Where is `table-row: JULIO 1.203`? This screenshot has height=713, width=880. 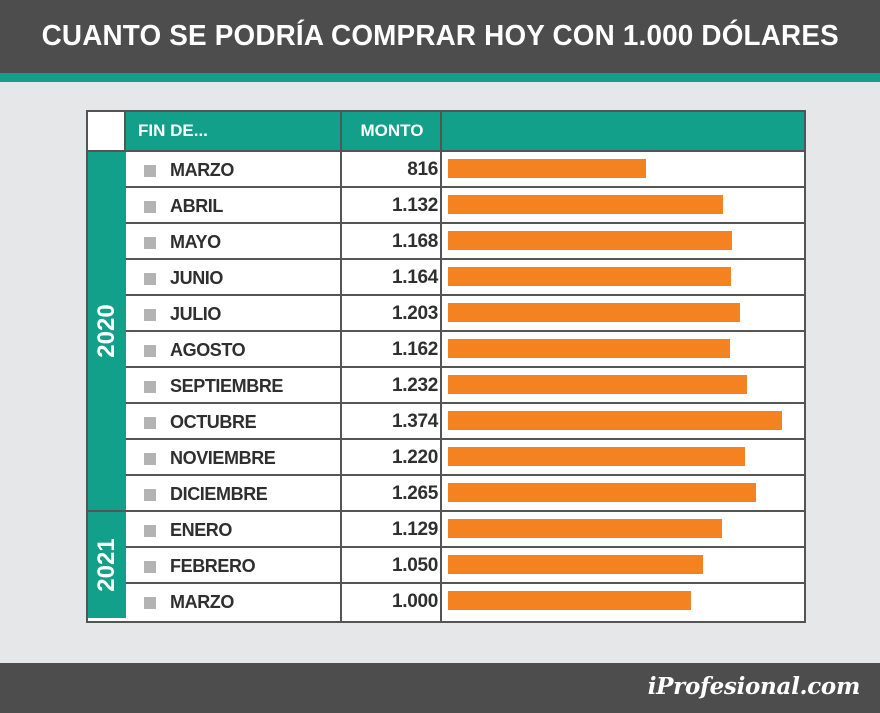 table-row: JULIO 1.203 is located at coordinates (465, 312).